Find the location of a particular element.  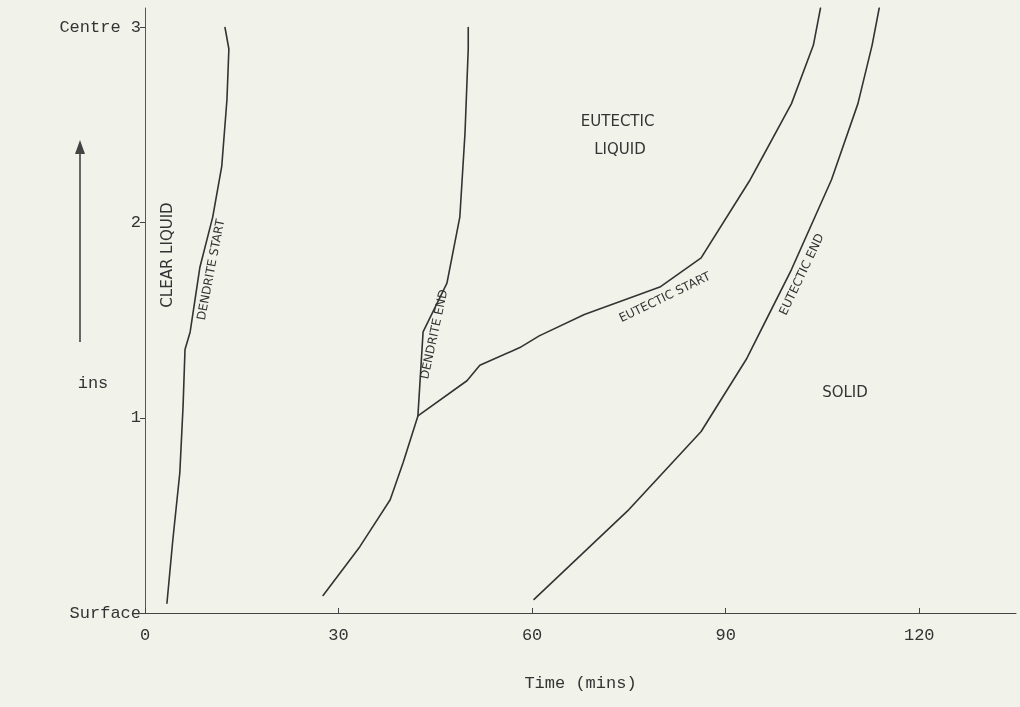

y-tick-label: Centre 3 is located at coordinates (100, 28).